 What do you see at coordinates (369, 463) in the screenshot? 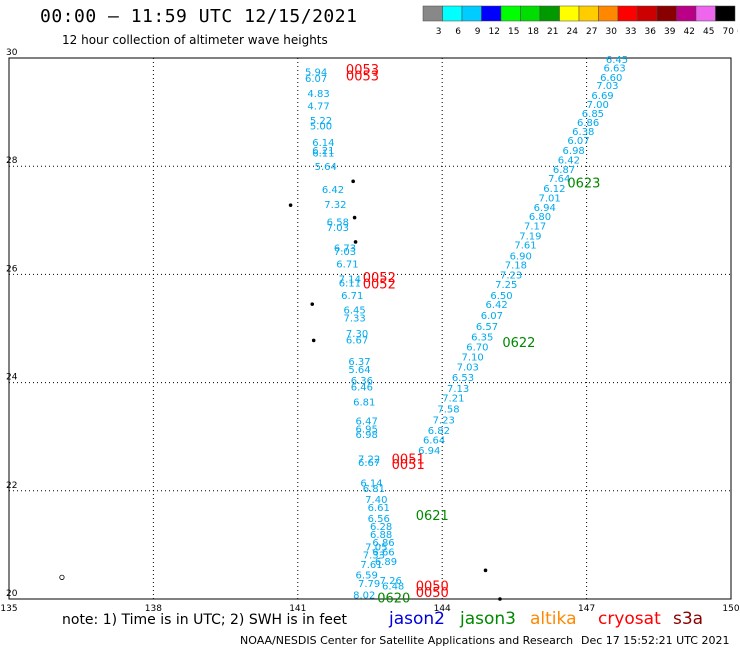
I see `wave-height-label: 6.67` at bounding box center [369, 463].